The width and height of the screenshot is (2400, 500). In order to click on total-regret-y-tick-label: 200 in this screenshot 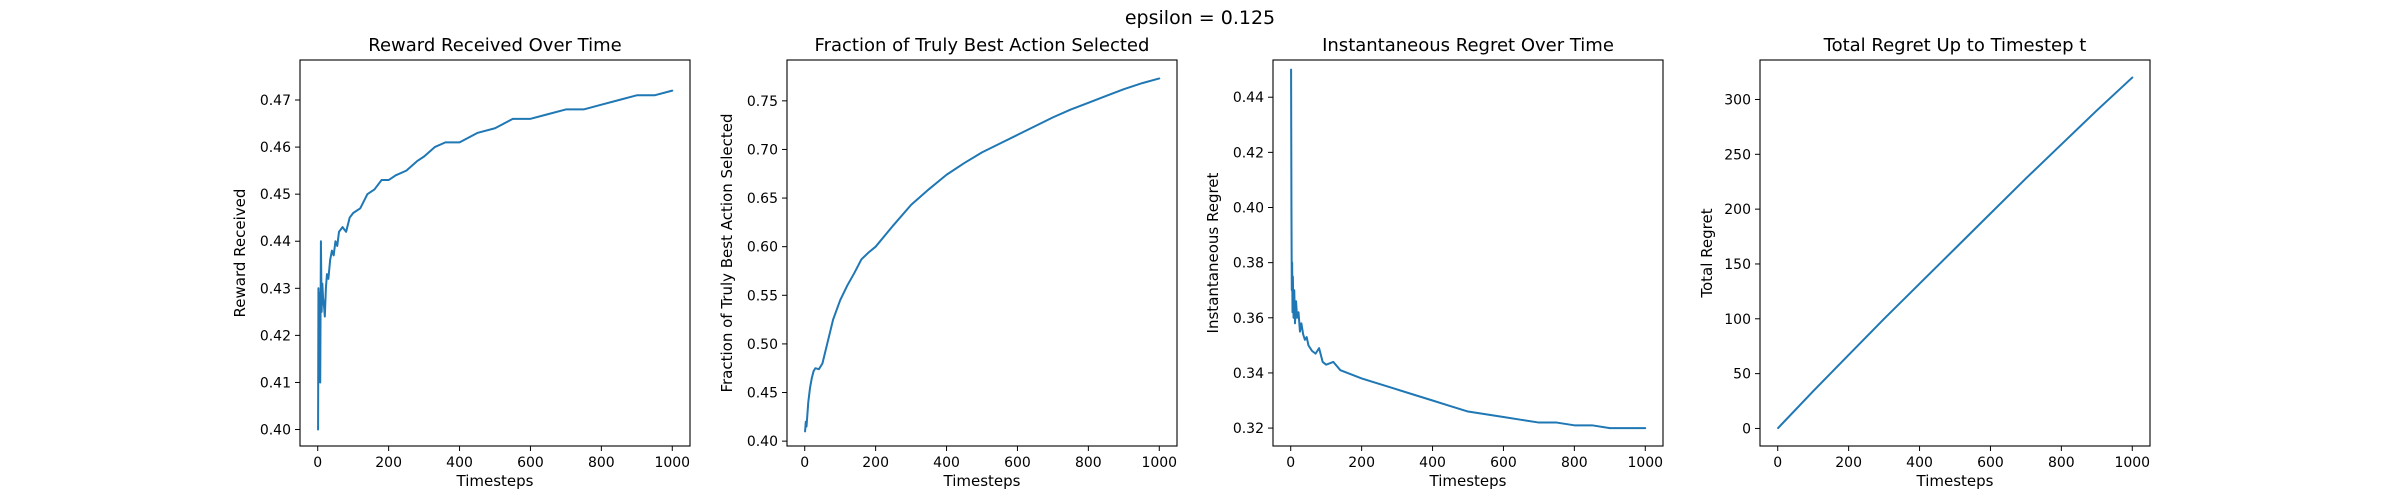, I will do `click(1737, 210)`.